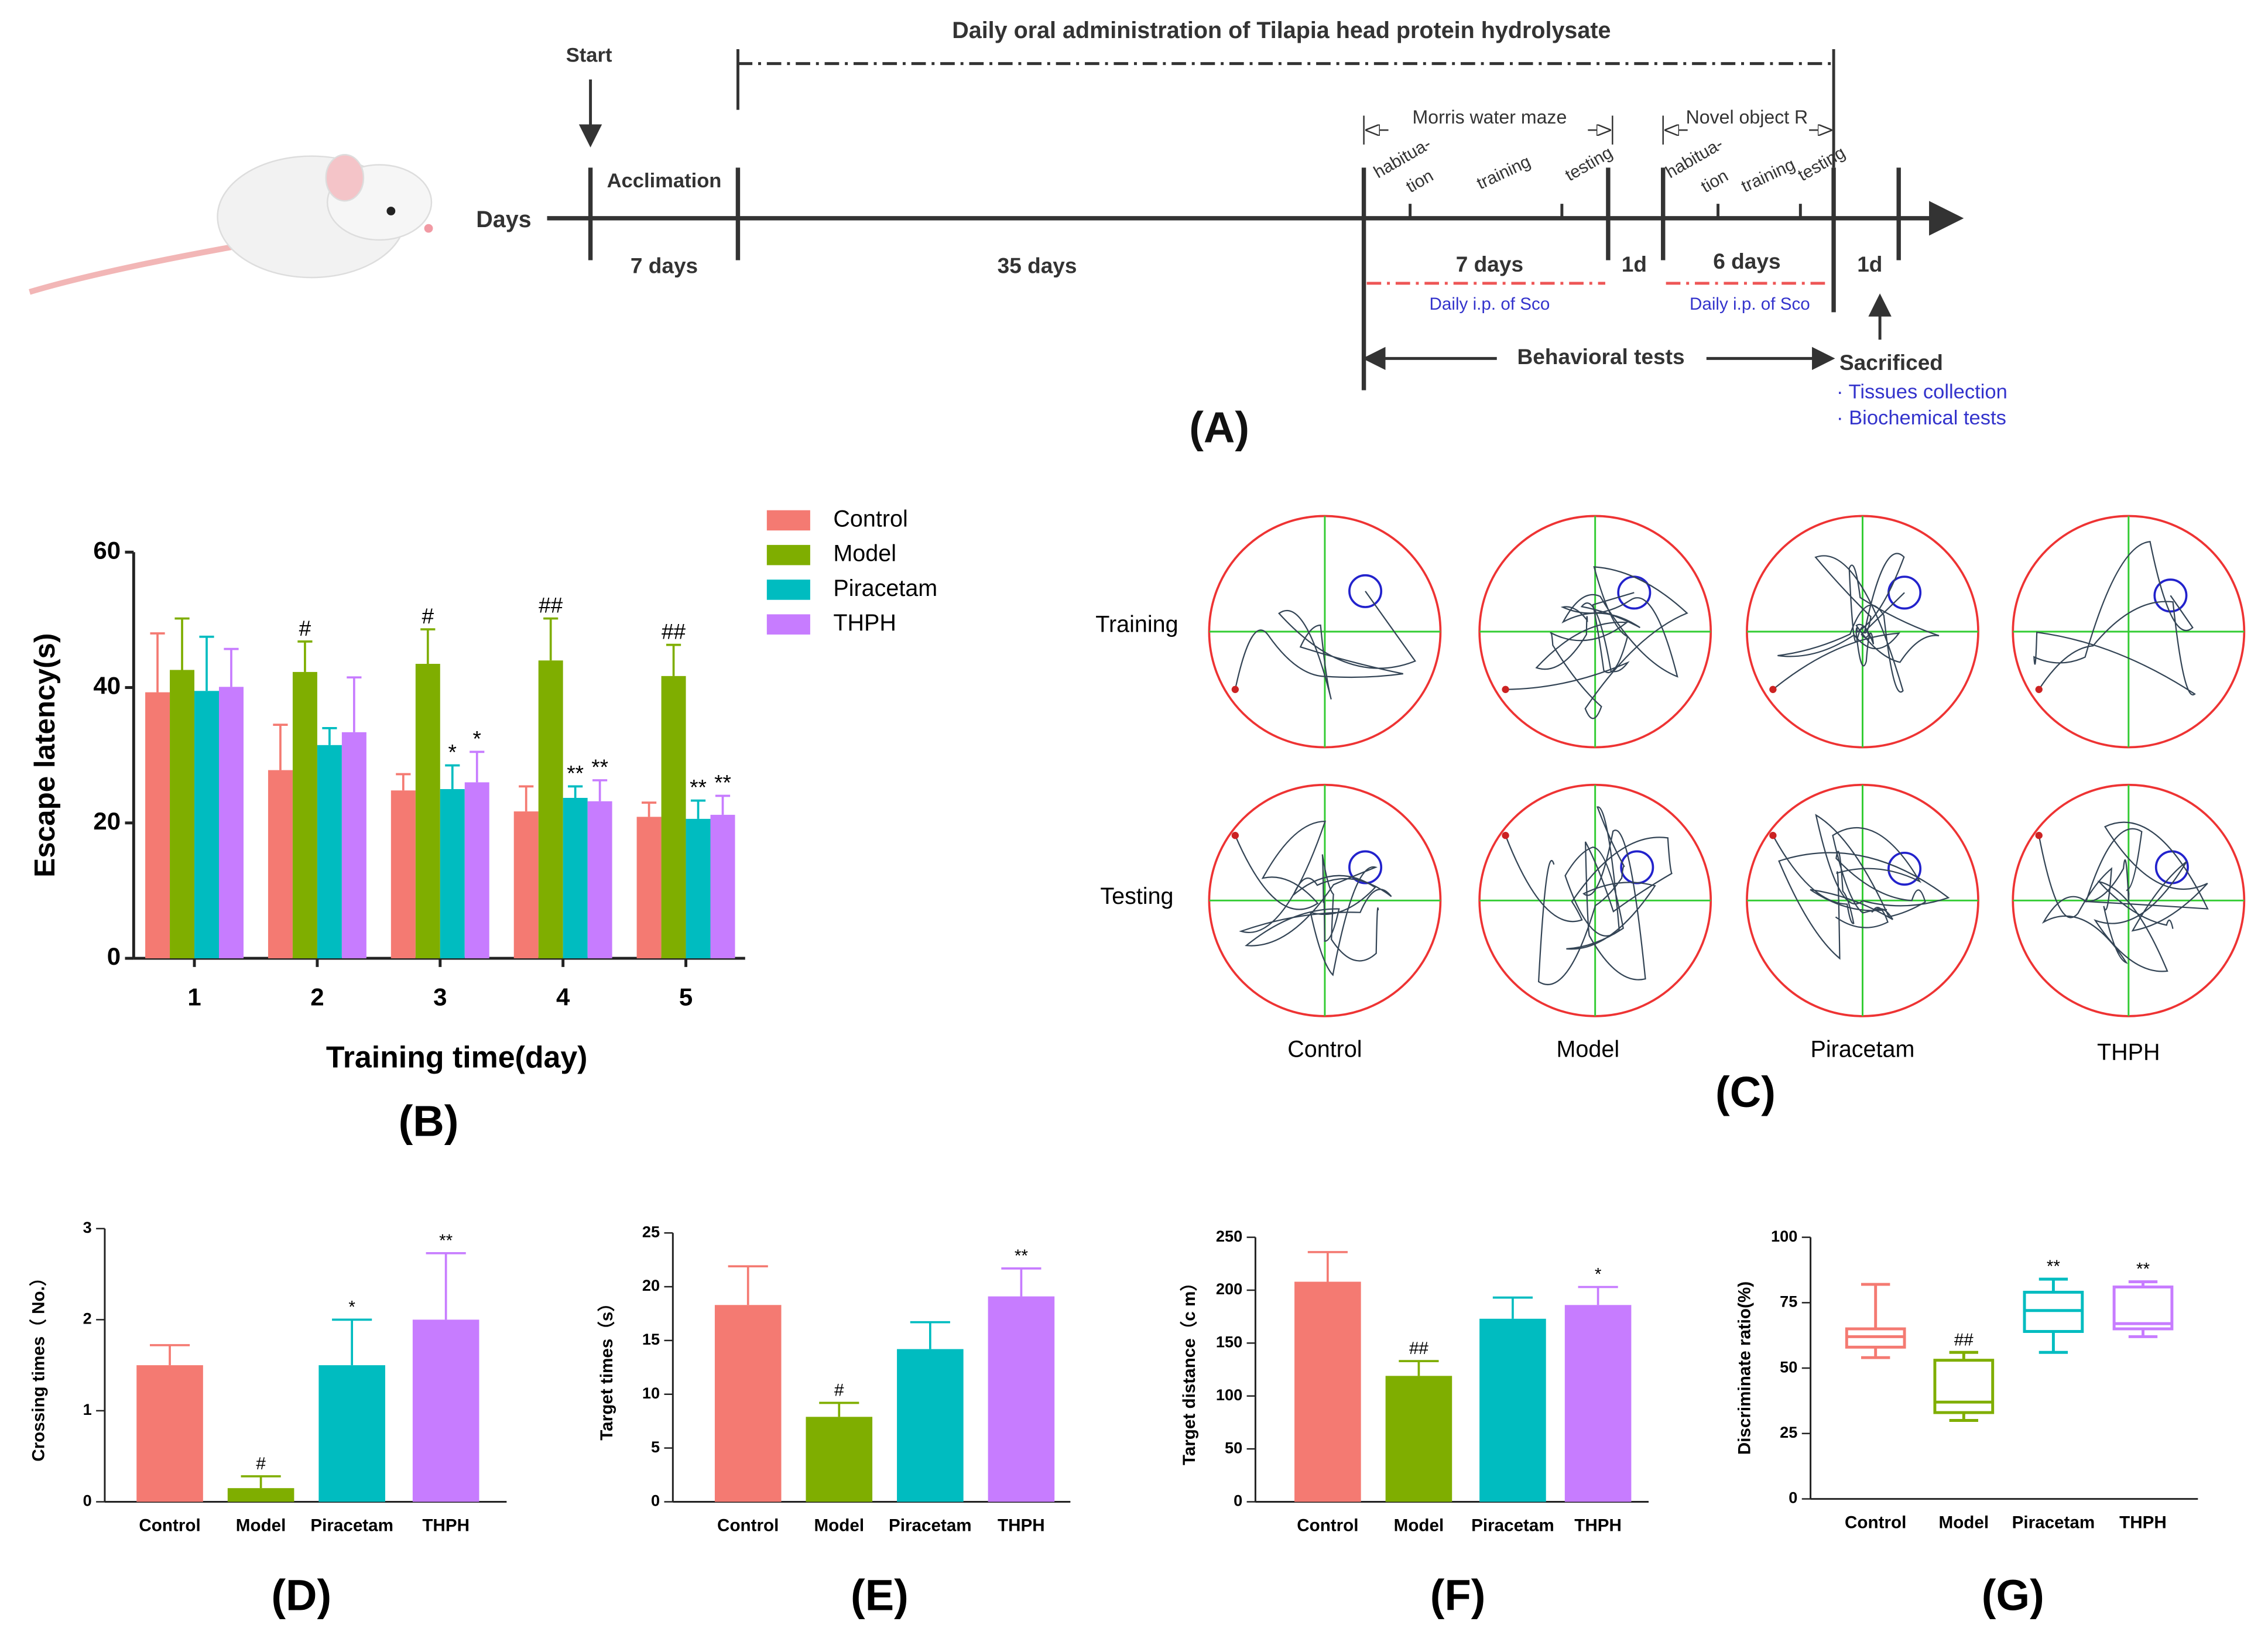 Image resolution: width=2268 pixels, height=1642 pixels. What do you see at coordinates (1601, 356) in the screenshot?
I see `label: Behavioral tests` at bounding box center [1601, 356].